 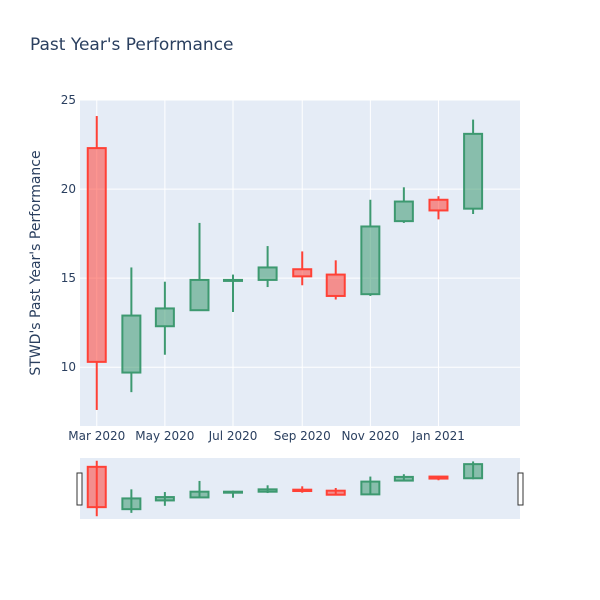 I want to click on y-tick-label: 25, so click(x=68, y=100).